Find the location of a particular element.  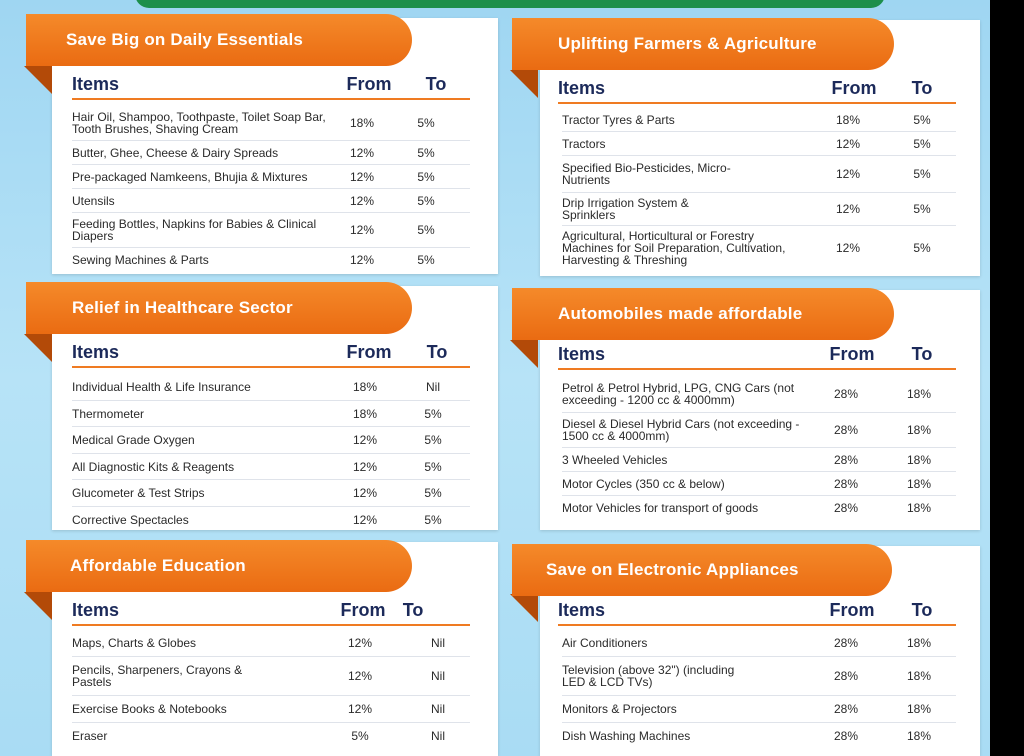

table-row: Utensils 12% 5% is located at coordinates (271, 201).